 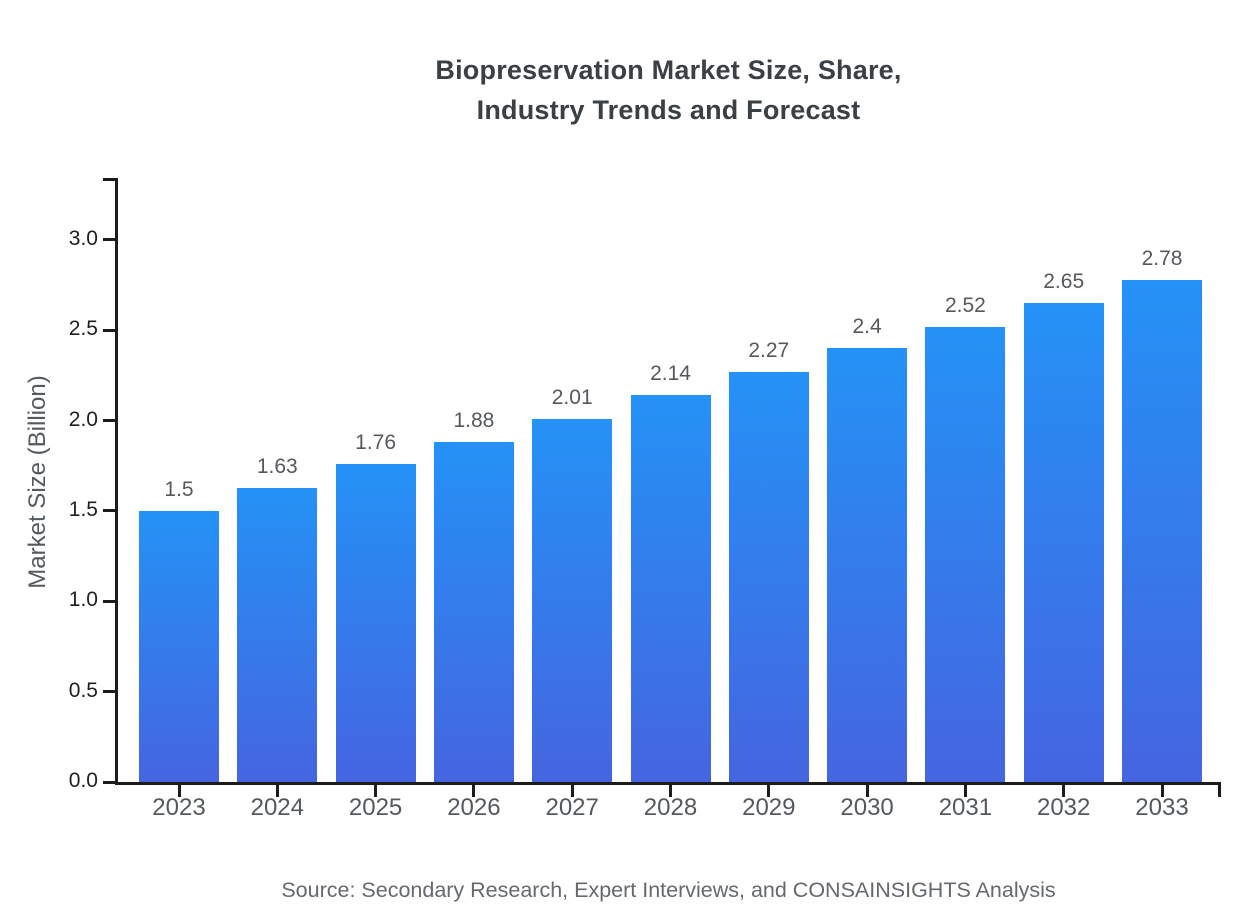 What do you see at coordinates (867, 565) in the screenshot?
I see `bar-2030` at bounding box center [867, 565].